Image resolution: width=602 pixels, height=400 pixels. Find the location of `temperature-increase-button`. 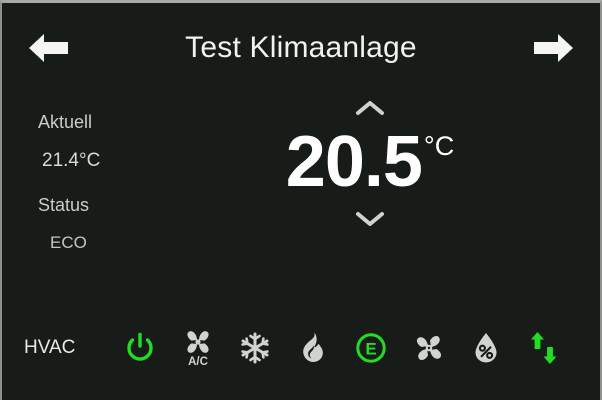

temperature-increase-button is located at coordinates (370, 108).